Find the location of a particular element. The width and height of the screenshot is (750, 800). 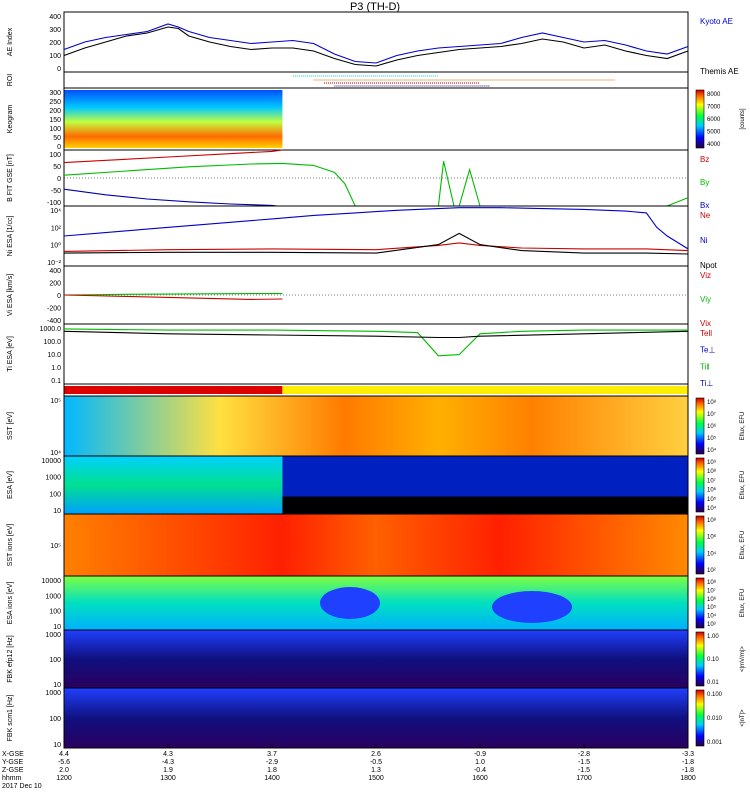

x-row-value: -1.5 is located at coordinates (584, 770).